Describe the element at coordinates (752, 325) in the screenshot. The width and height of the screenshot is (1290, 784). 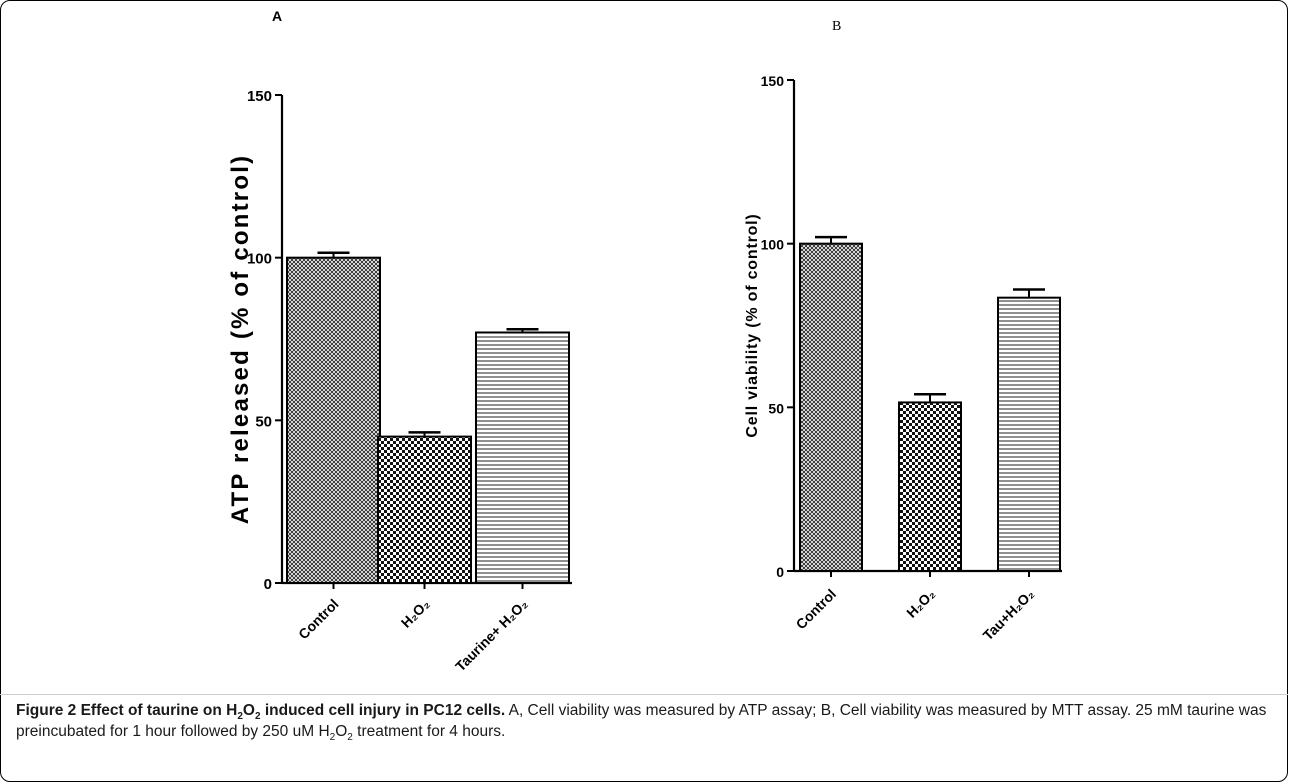
I see `y-axis-label: Cell viability (% of control)` at that location.